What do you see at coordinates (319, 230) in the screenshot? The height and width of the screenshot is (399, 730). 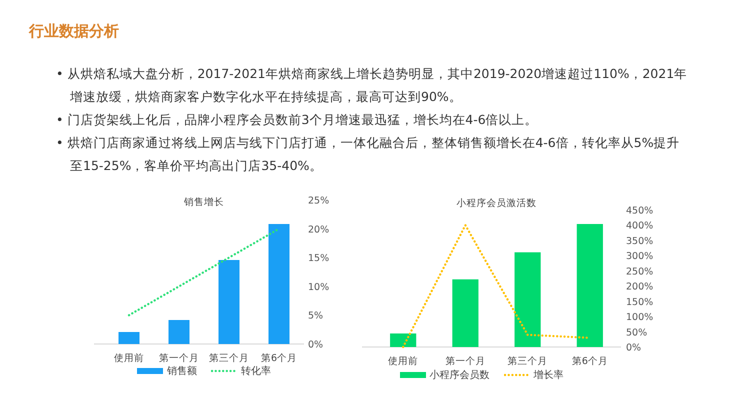 I see `y-tick-label: 20%` at bounding box center [319, 230].